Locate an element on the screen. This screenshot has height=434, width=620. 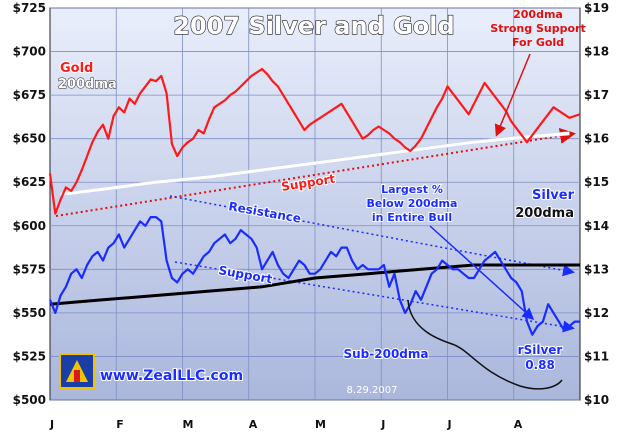
right-tick-label: $14 is located at coordinates (596, 226).